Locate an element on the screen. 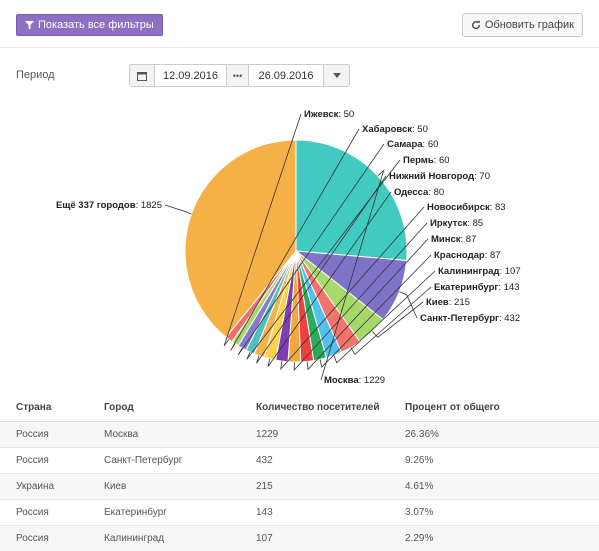  calendar-icon is located at coordinates (142, 76).